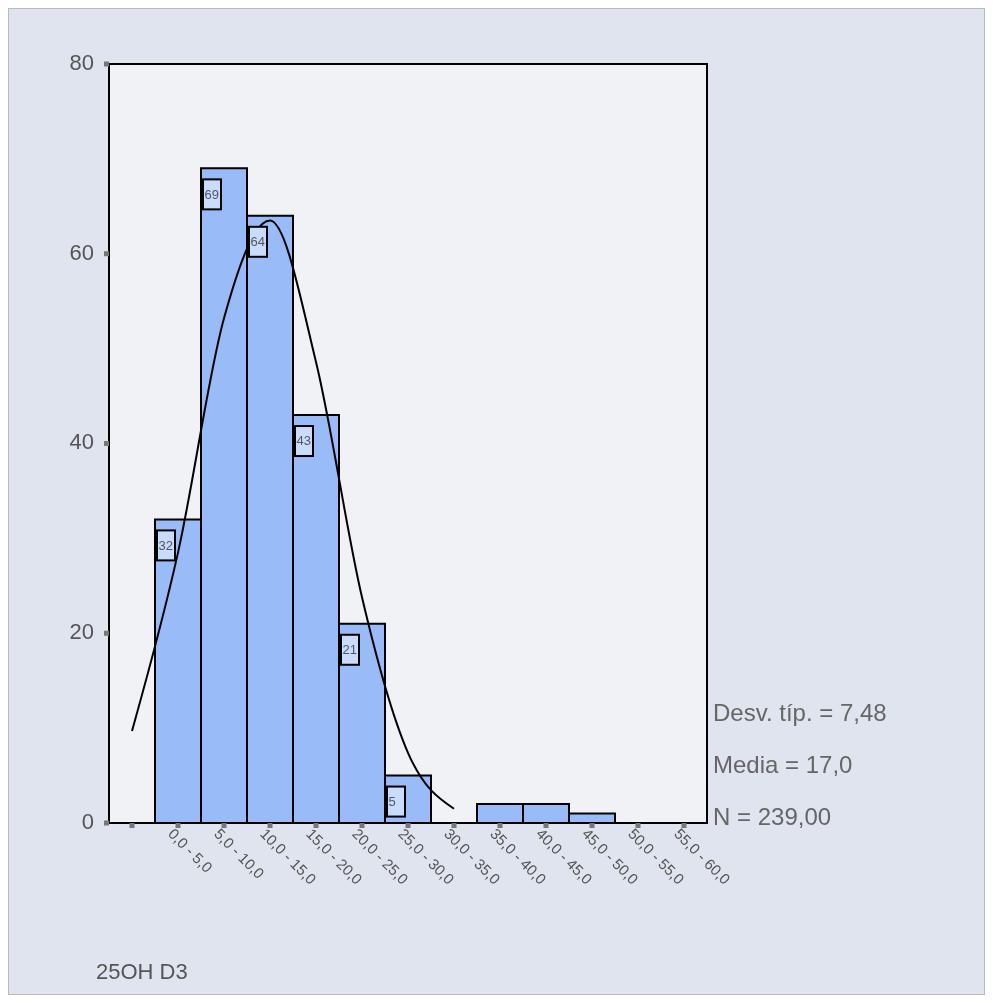 The height and width of the screenshot is (1003, 993). I want to click on text: N = 239,00, so click(773, 817).